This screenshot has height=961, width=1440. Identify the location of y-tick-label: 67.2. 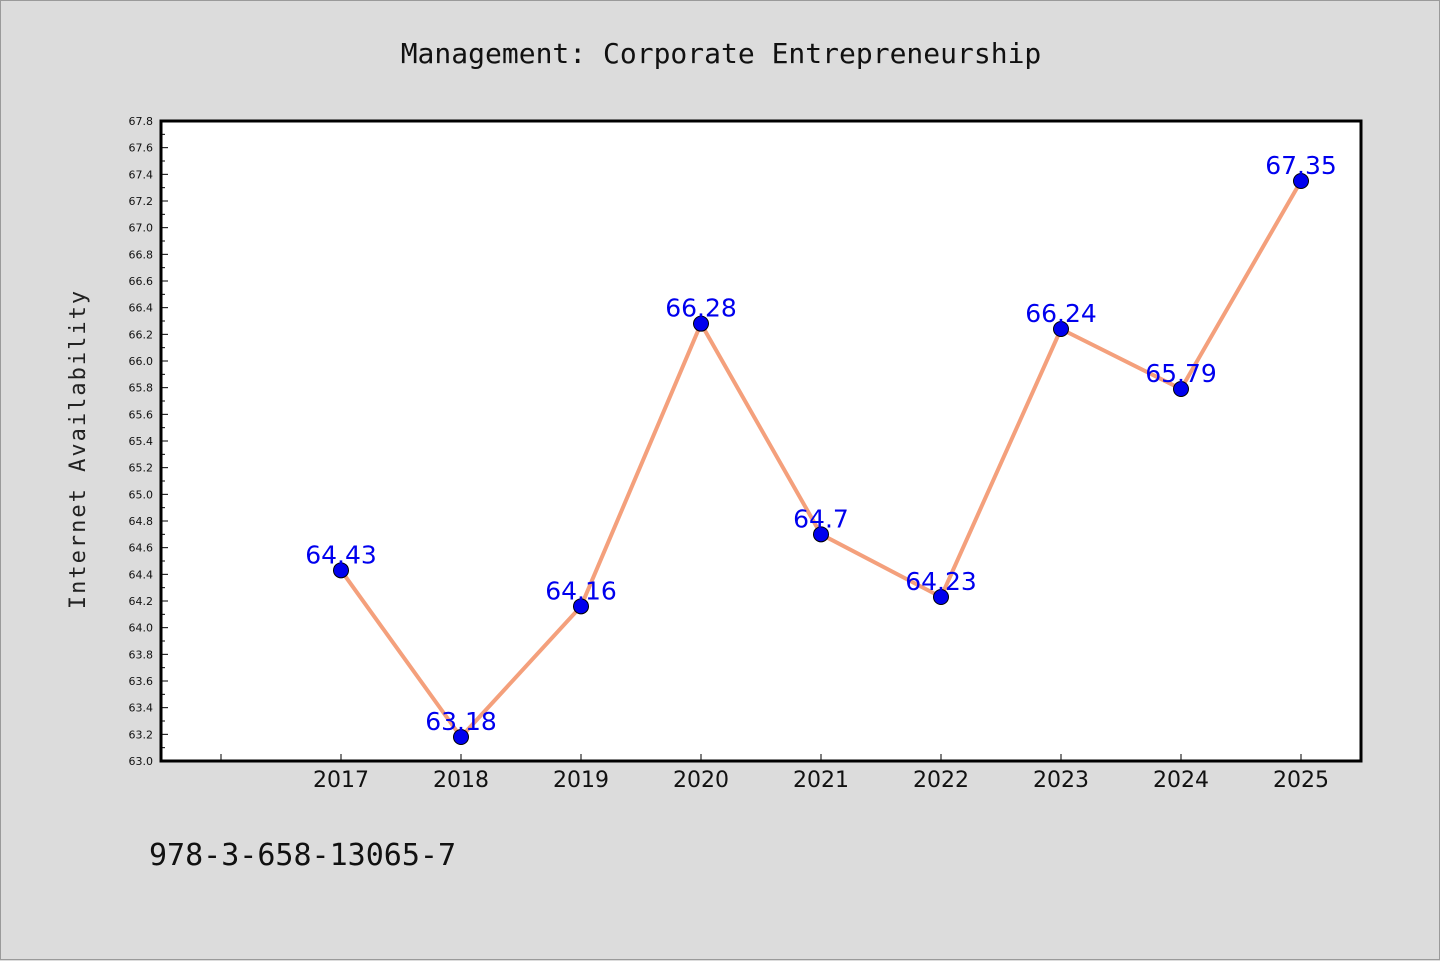
(141, 201).